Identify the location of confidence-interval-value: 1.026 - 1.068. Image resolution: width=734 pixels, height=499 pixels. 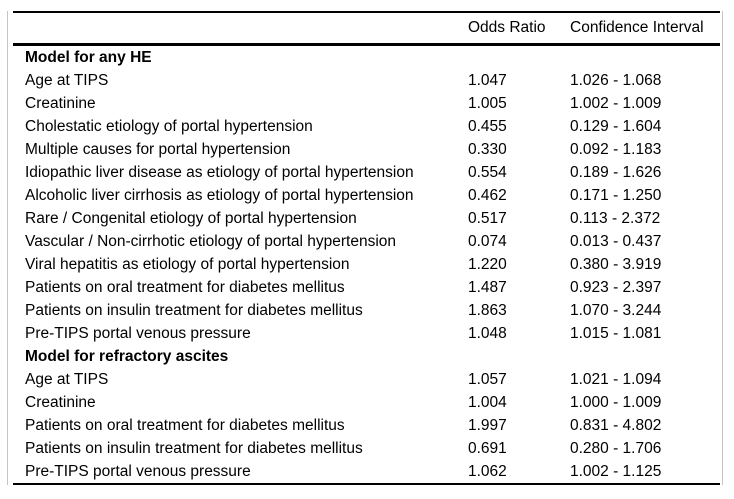
(616, 80).